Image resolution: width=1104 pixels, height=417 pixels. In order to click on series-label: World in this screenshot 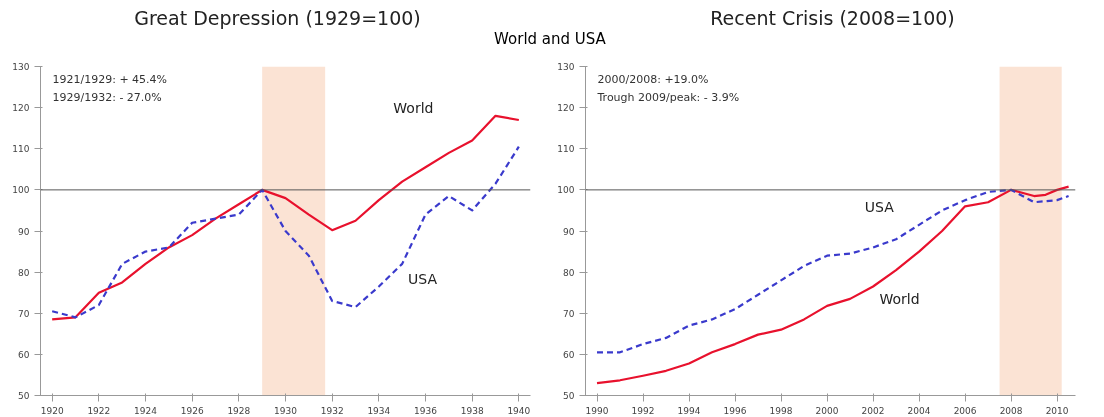, I will do `click(899, 298)`.